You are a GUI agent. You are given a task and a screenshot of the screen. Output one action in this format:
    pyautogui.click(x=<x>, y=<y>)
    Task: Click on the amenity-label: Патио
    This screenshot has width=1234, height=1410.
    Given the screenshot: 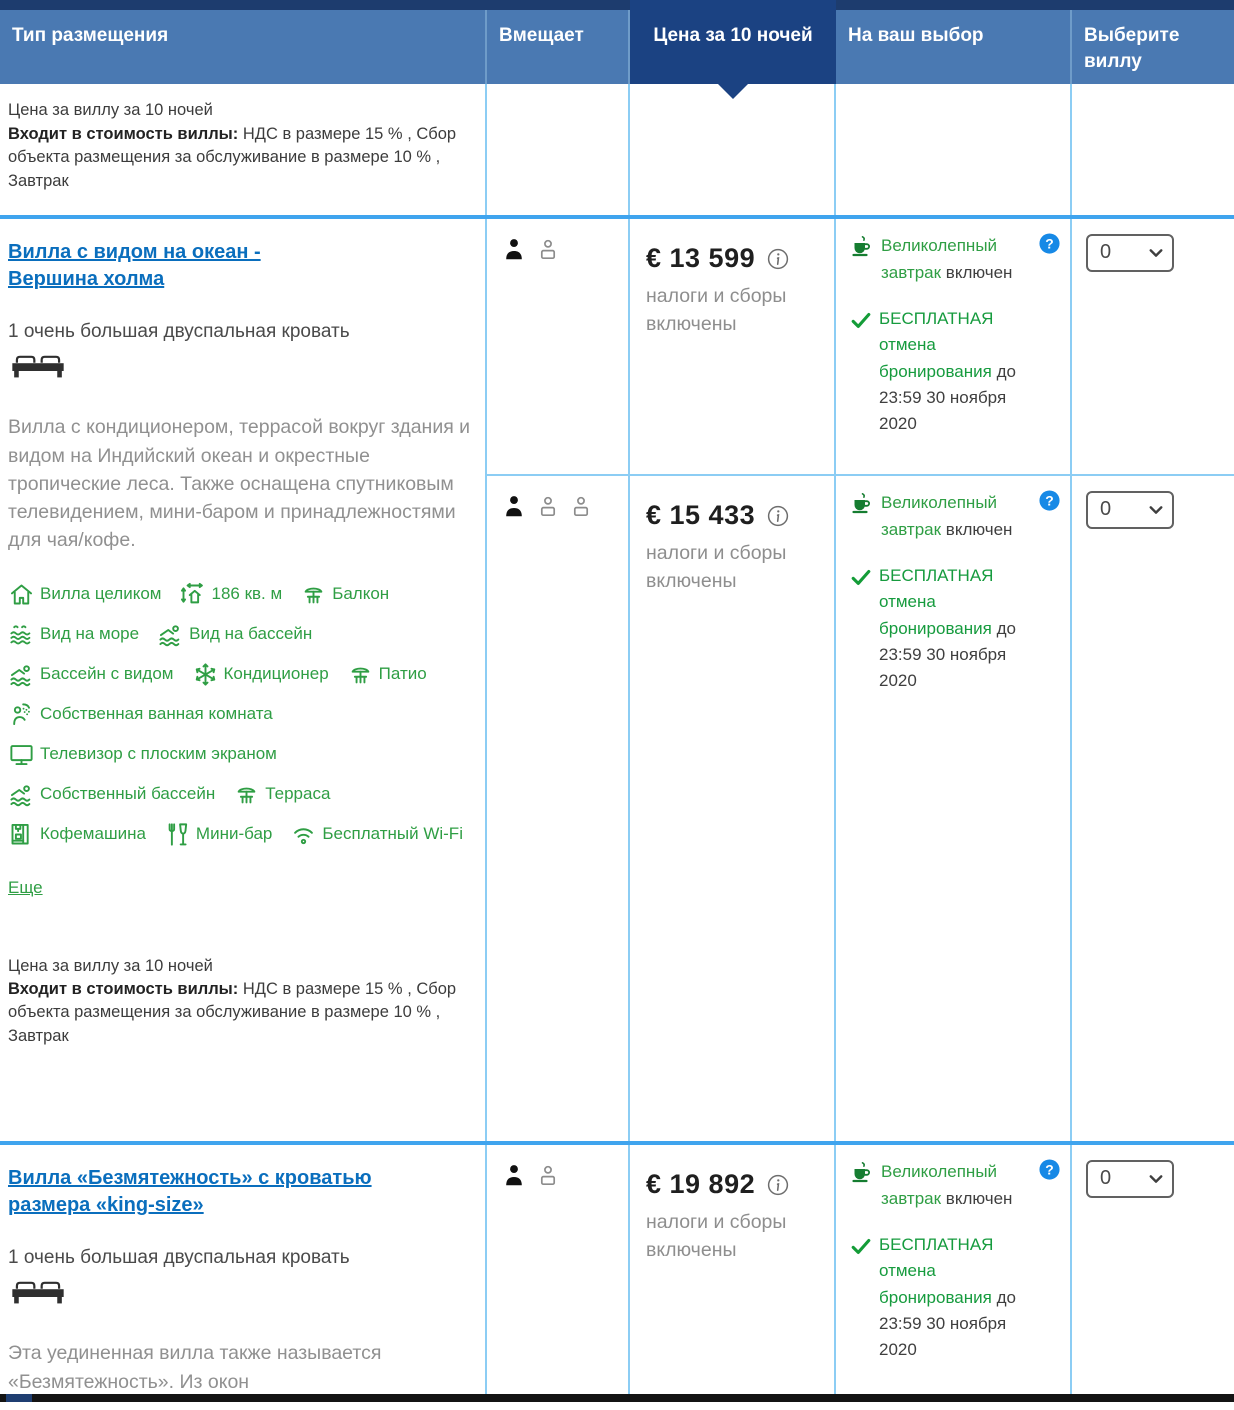 What is the action you would take?
    pyautogui.click(x=402, y=674)
    